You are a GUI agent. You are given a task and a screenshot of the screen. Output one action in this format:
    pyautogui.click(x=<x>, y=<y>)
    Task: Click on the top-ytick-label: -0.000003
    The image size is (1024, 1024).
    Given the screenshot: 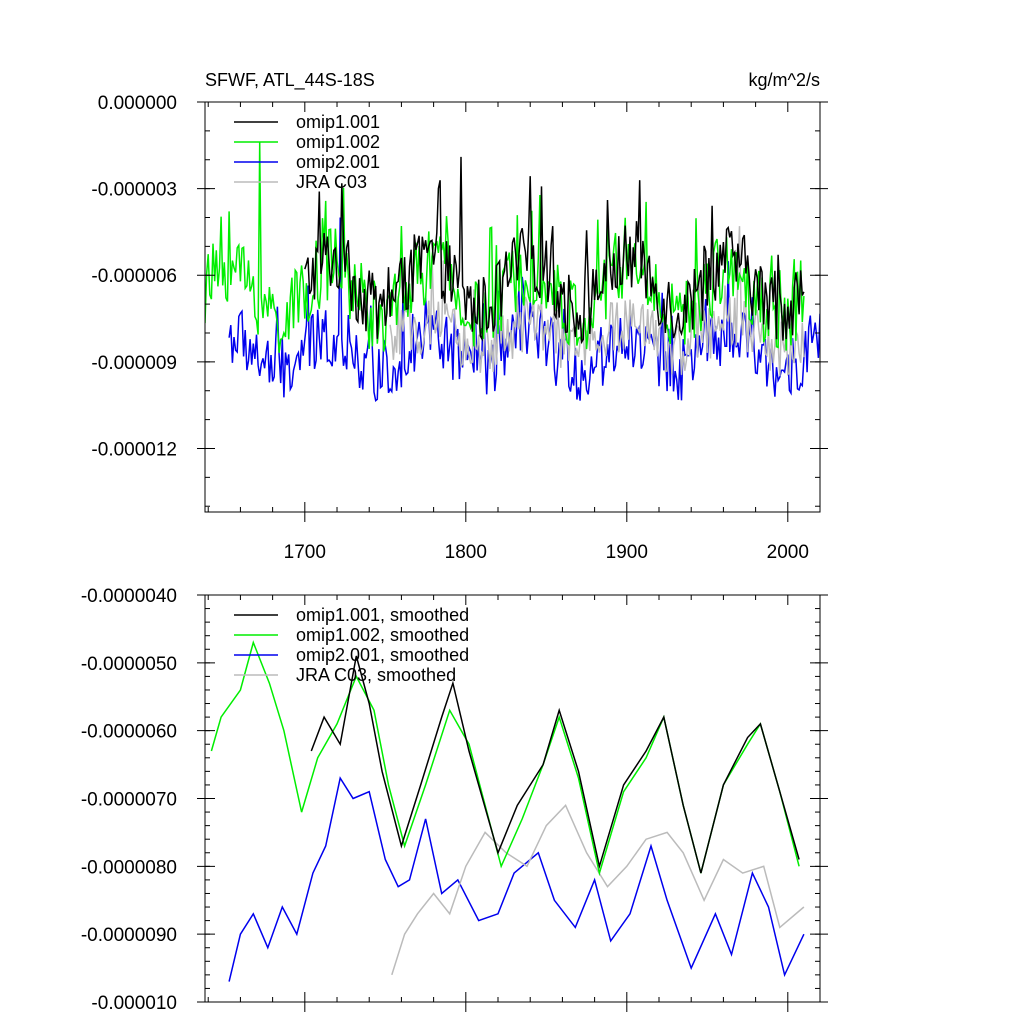 What is the action you would take?
    pyautogui.click(x=134, y=190)
    